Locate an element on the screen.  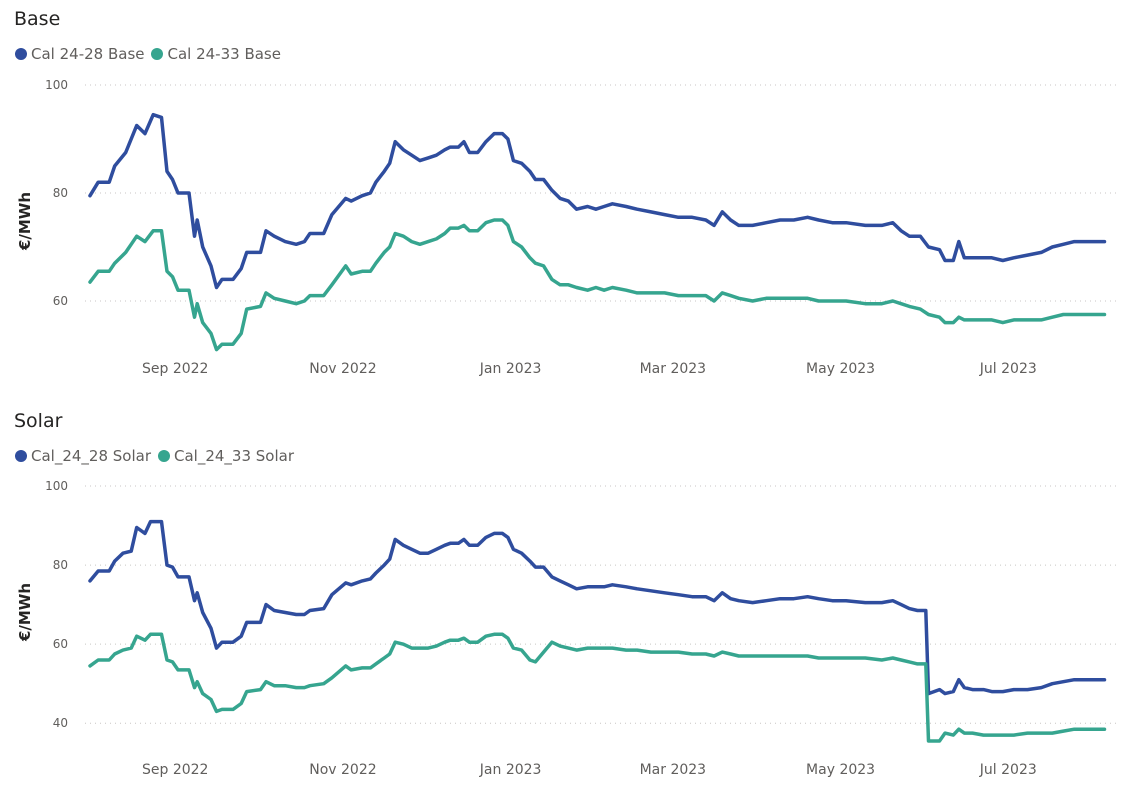
legend-item: Cal_24_28 Solar is located at coordinates (83, 456).